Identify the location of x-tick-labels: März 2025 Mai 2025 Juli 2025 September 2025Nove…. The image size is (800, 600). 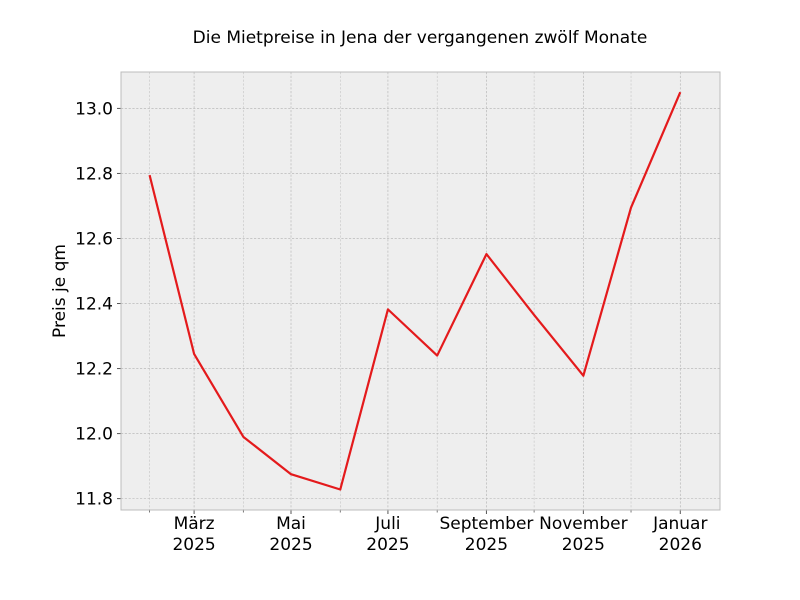
(439, 534).